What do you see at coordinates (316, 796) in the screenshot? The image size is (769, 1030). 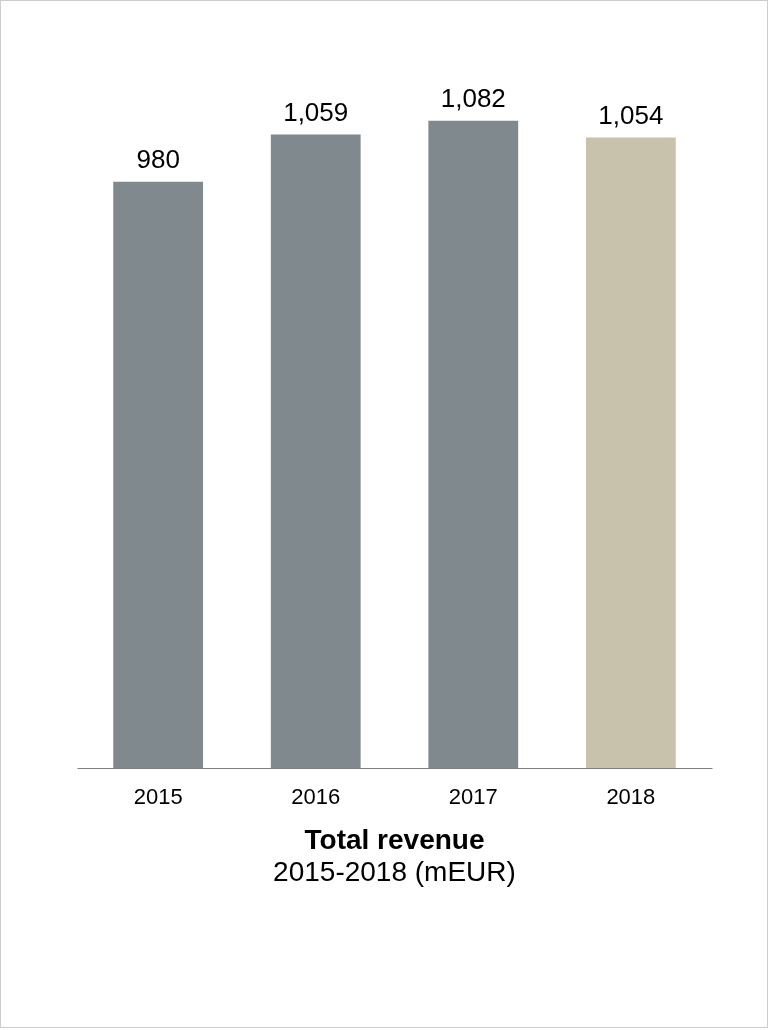 I see `x-tick-label: 2016` at bounding box center [316, 796].